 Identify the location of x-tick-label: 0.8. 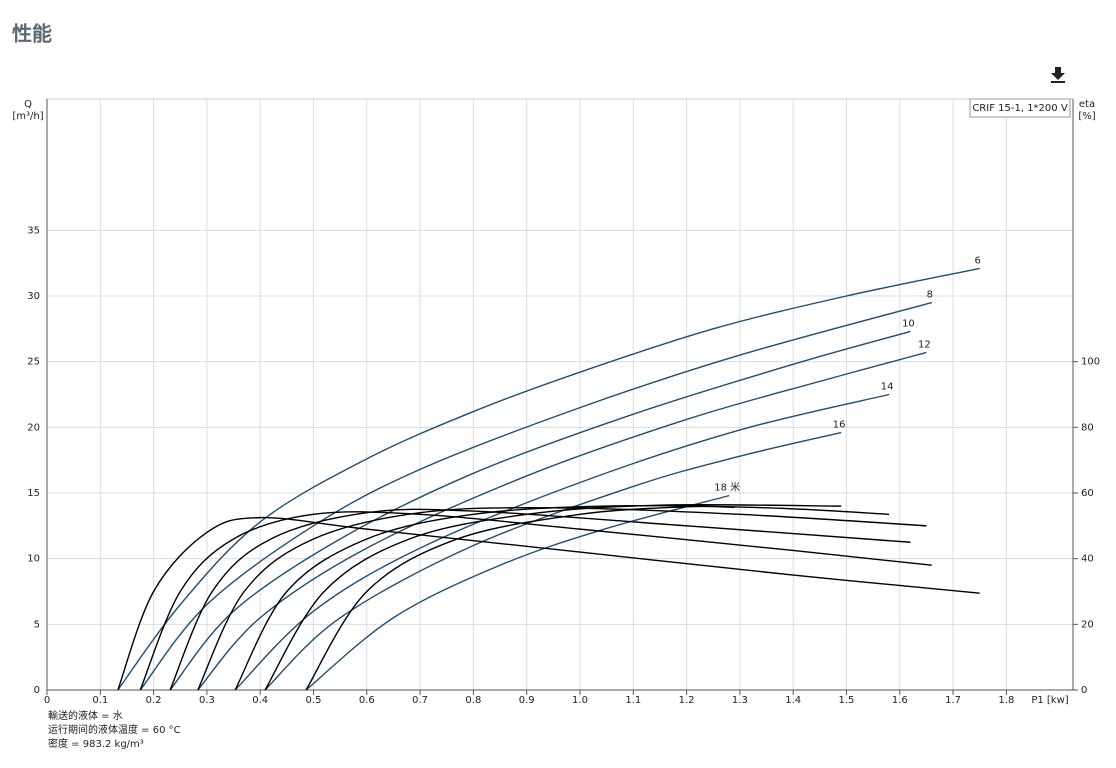
(473, 700).